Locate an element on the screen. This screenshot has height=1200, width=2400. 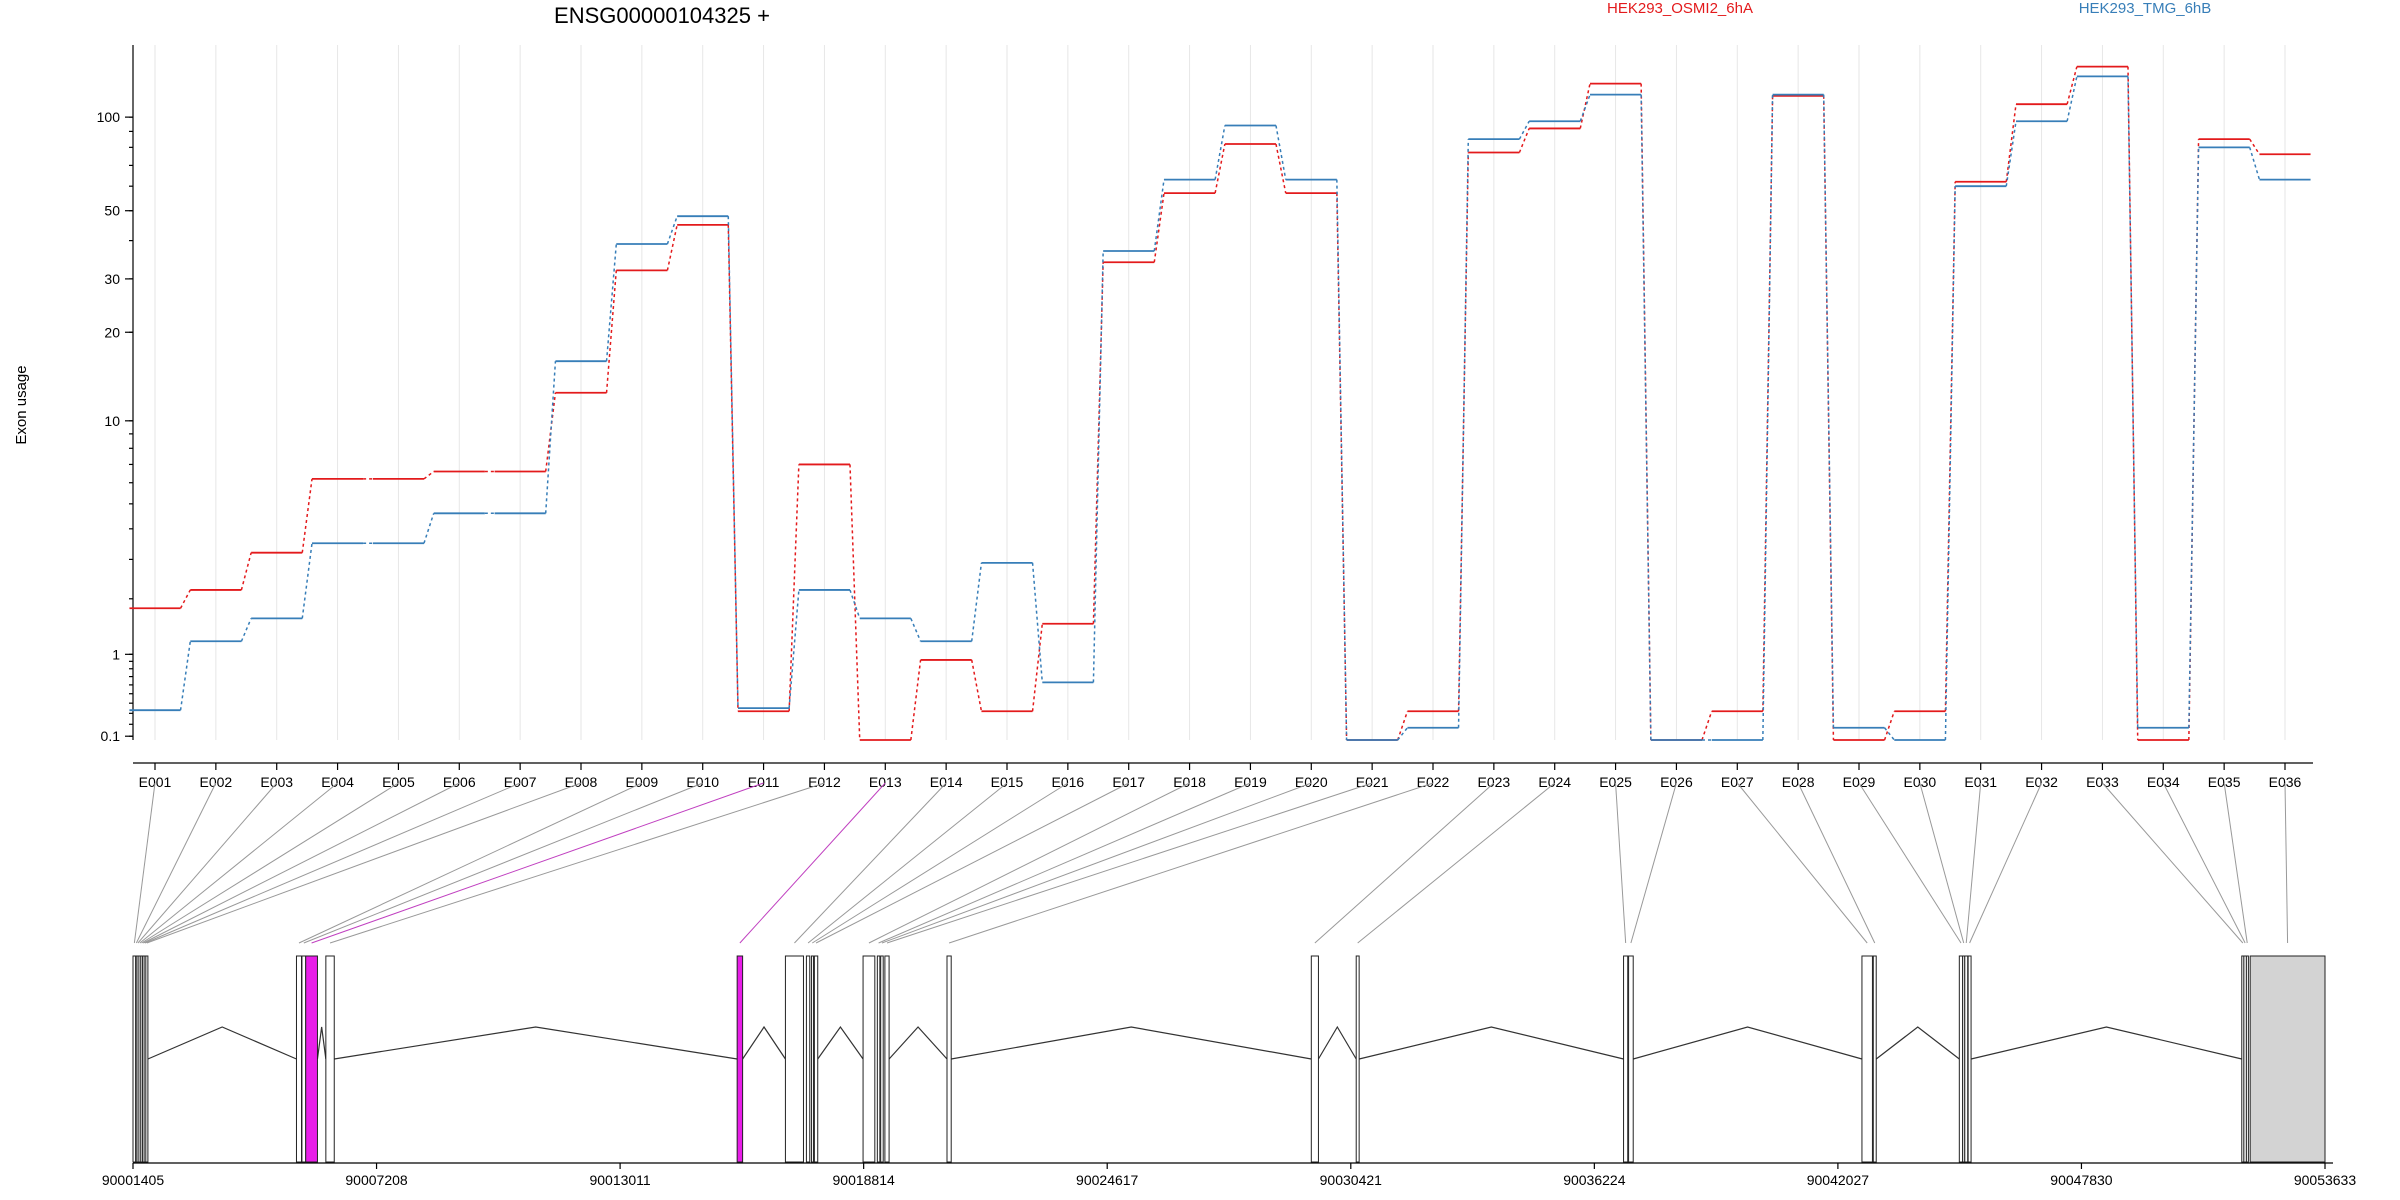
connector-e021 is located at coordinates (1129, 863).